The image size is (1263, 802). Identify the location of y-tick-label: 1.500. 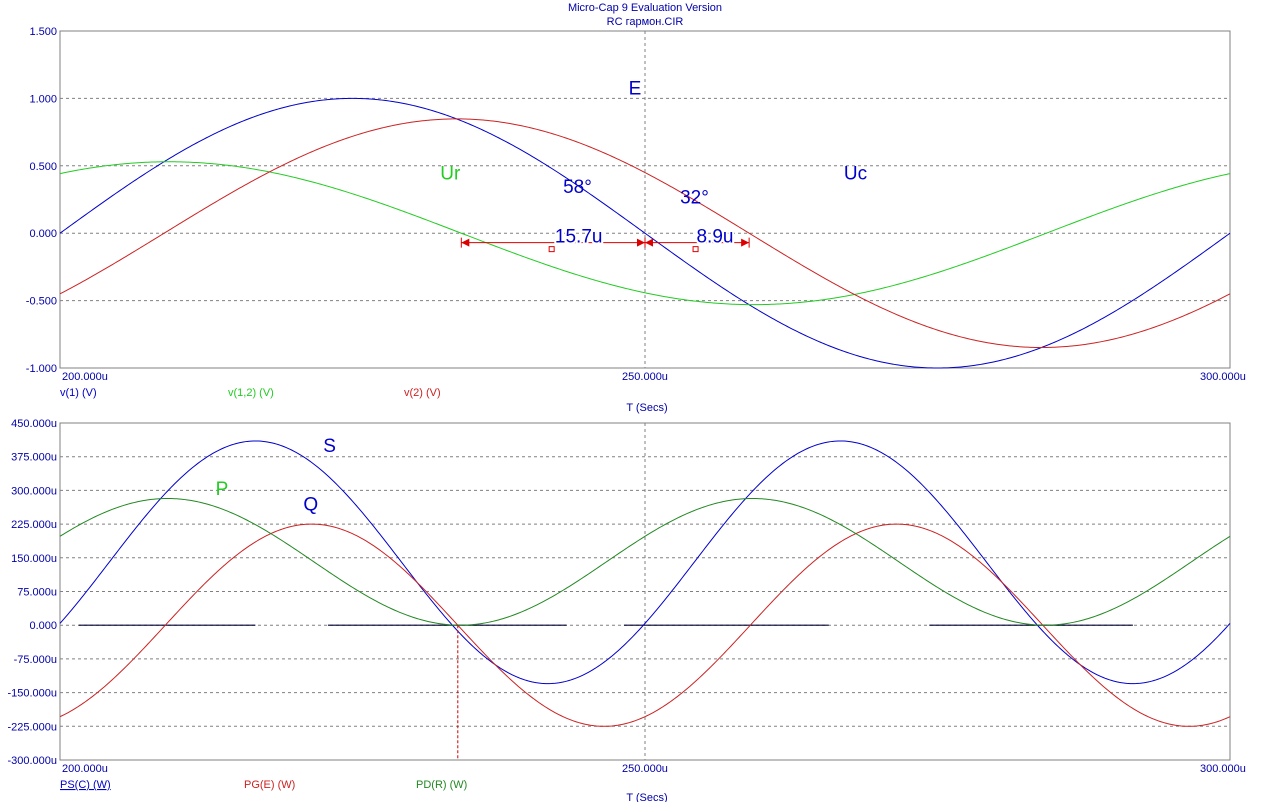
(43, 32).